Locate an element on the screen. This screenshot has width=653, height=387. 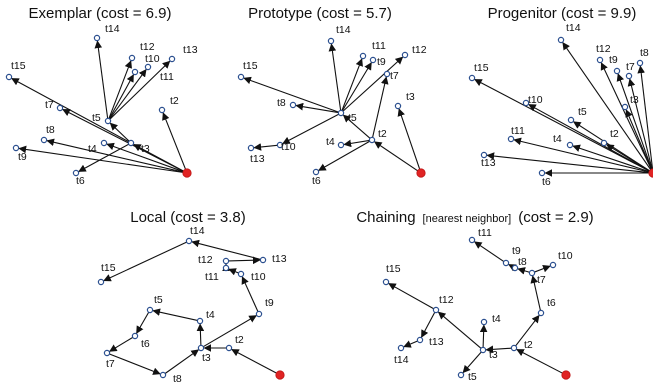
edge-t10-to-t13 is located at coordinates (265, 147).